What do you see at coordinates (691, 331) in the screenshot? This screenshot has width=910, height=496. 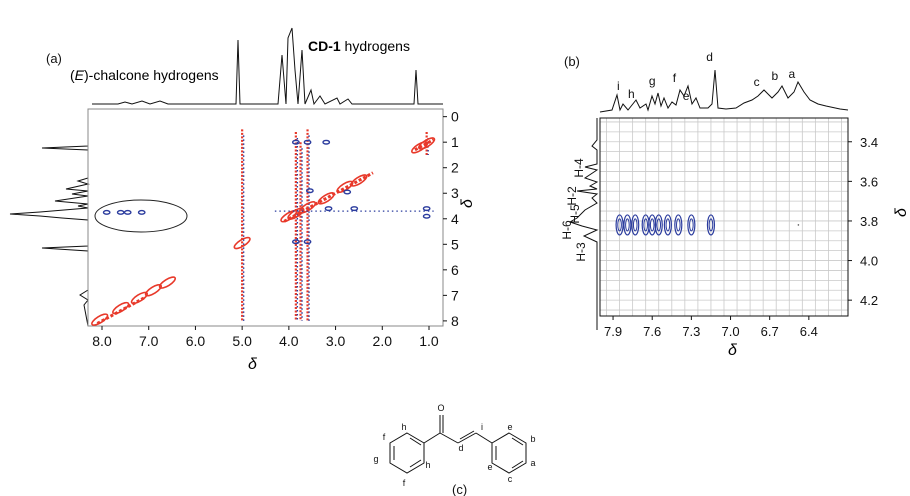 I see `x-tick-label-b: 7.3` at bounding box center [691, 331].